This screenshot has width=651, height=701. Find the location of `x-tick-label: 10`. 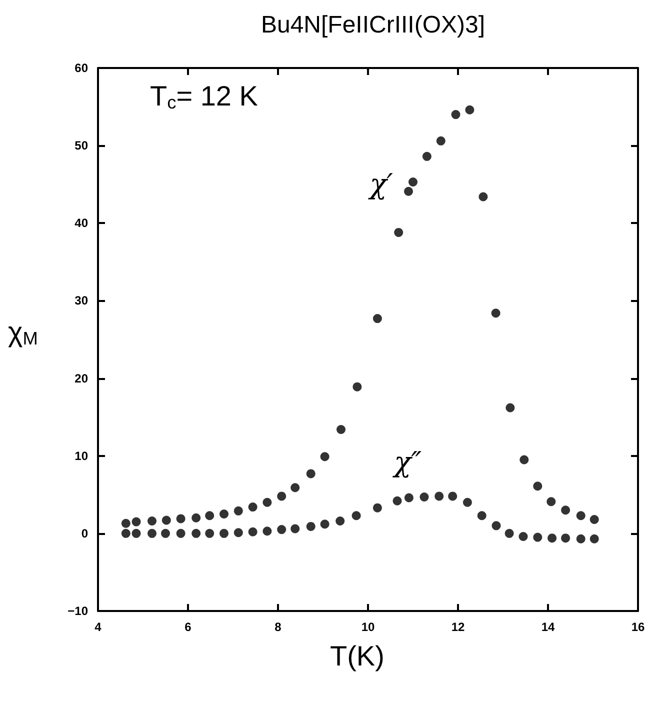

x-tick-label: 10 is located at coordinates (368, 627).